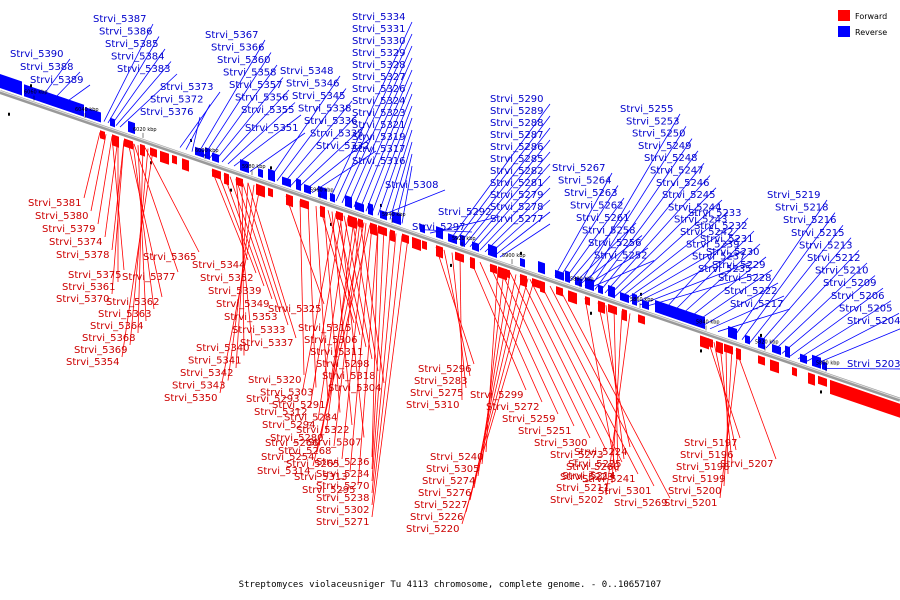 This screenshot has width=900, height=600. I want to click on forward-gene-label: Strvi_5365, so click(170, 257).